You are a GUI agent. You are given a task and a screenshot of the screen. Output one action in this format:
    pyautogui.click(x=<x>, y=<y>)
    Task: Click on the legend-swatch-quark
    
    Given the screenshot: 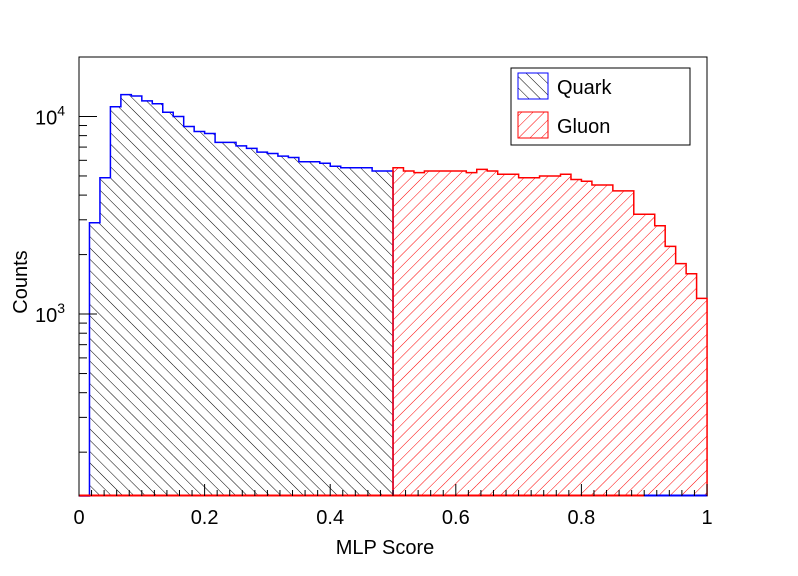 What is the action you would take?
    pyautogui.click(x=533, y=86)
    